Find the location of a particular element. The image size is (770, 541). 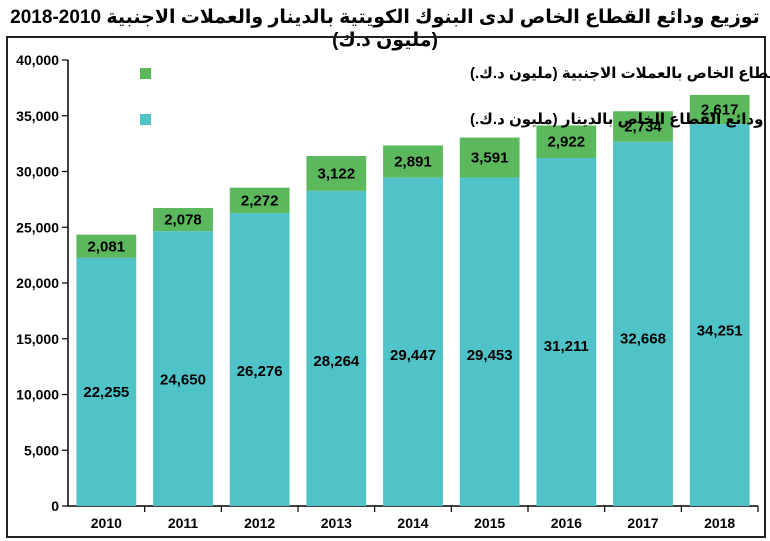

data-label-foreign: 2,078 is located at coordinates (183, 220).